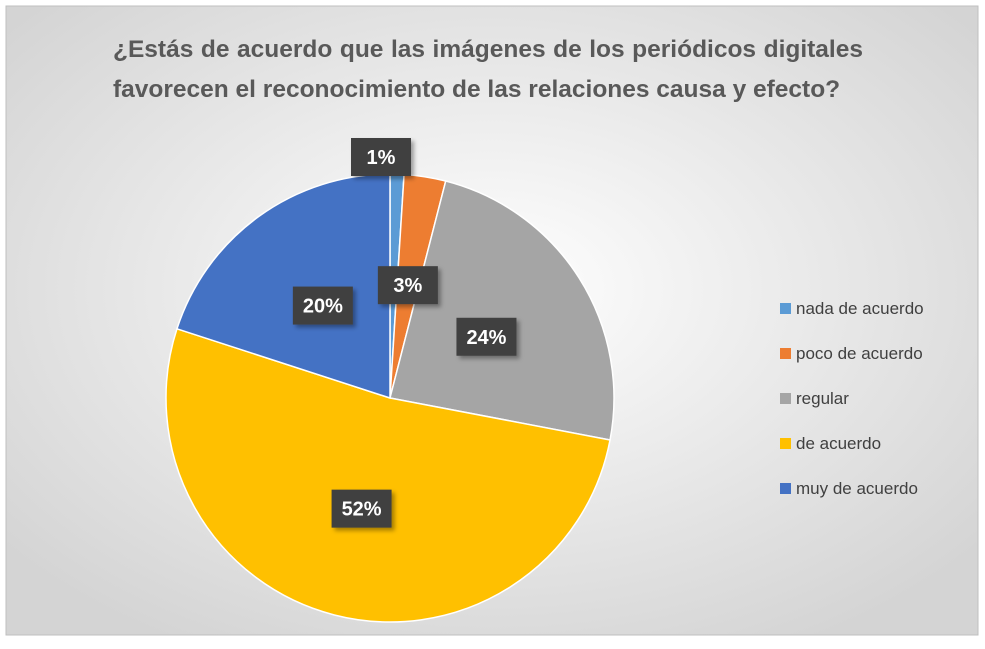 This screenshot has height=649, width=985. What do you see at coordinates (838, 443) in the screenshot?
I see `legend-label: de acuerdo` at bounding box center [838, 443].